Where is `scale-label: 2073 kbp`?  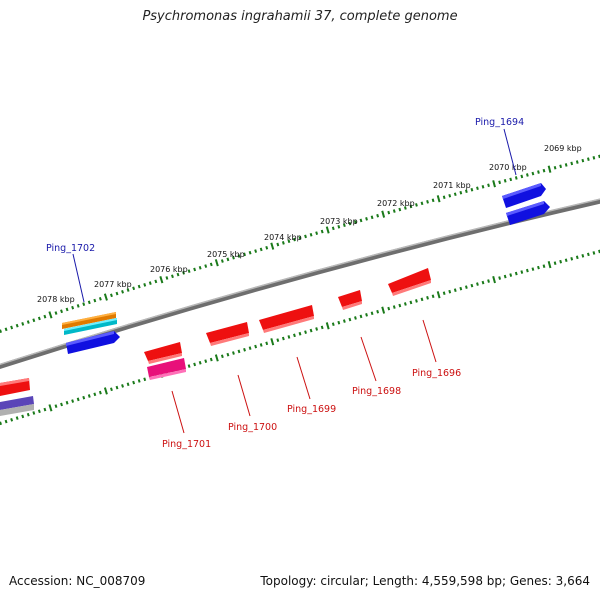
scale-label: 2073 kbp is located at coordinates (339, 221).